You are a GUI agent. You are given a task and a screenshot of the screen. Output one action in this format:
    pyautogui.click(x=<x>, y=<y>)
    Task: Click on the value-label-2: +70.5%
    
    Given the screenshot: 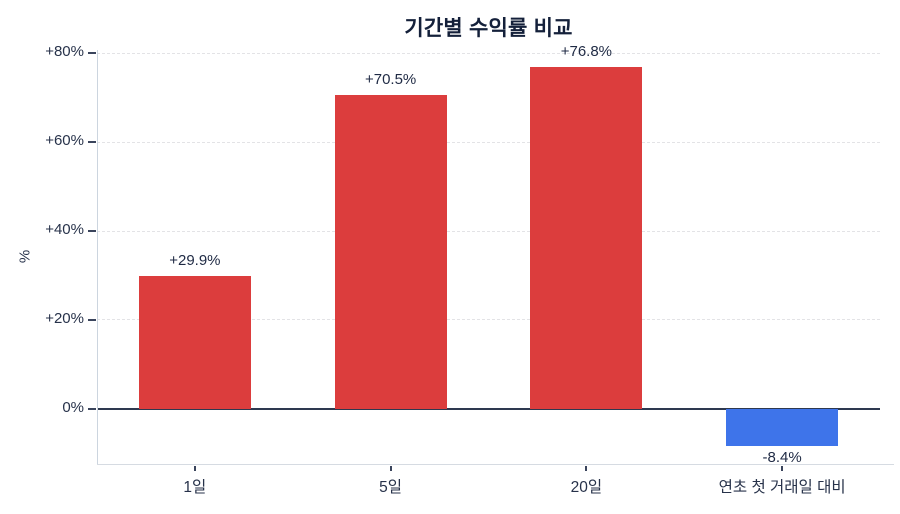 What is the action you would take?
    pyautogui.click(x=390, y=80)
    